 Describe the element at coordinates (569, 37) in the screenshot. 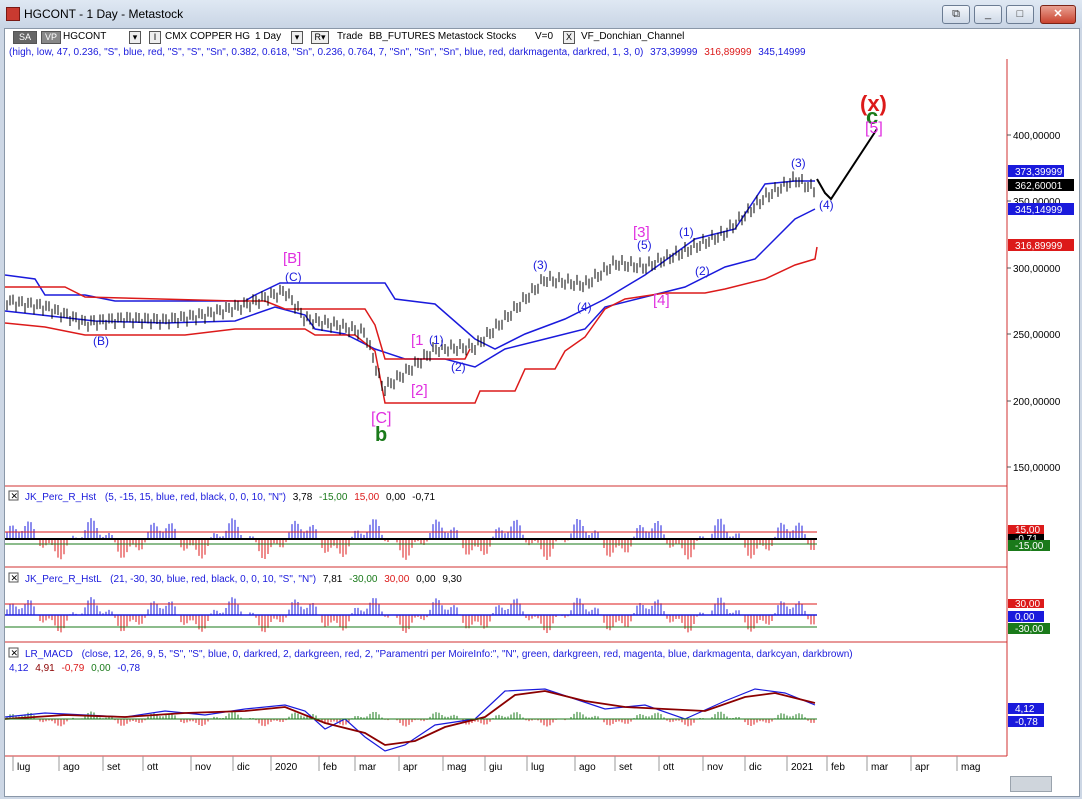

I see `remove-indicator-button: X` at that location.